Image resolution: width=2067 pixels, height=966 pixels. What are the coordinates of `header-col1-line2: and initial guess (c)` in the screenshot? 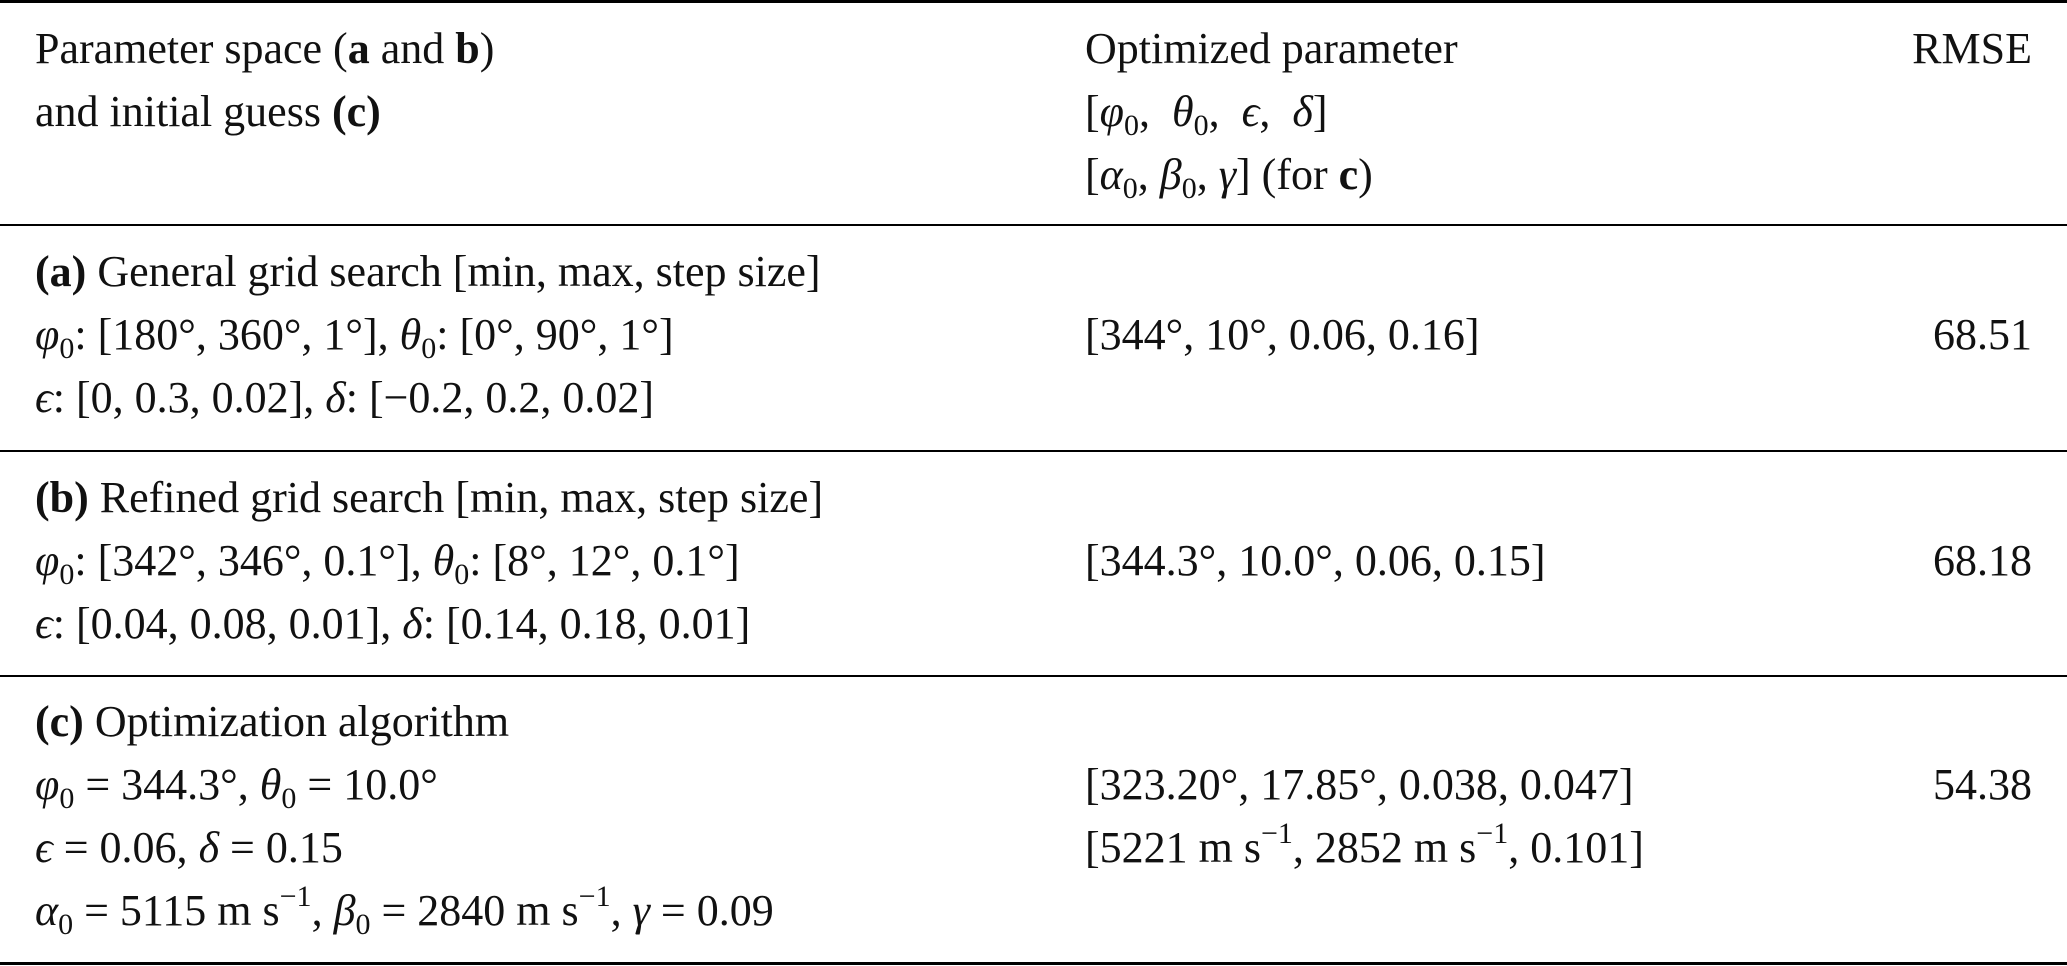 It's located at (208, 111).